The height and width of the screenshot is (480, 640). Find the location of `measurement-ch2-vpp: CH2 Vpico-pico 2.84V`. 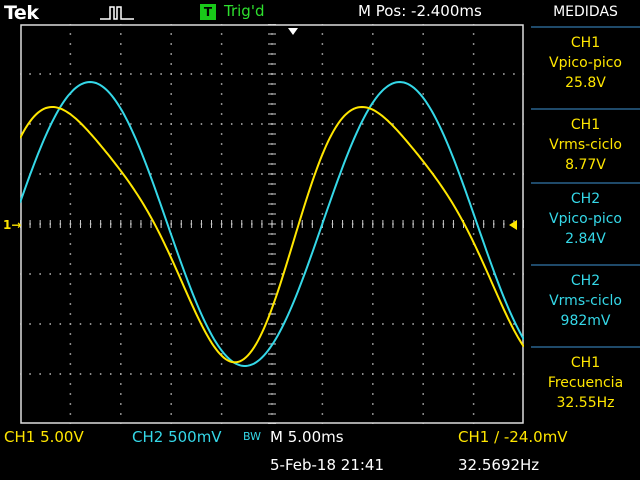

measurement-ch2-vpp: CH2 Vpico-pico 2.84V is located at coordinates (585, 221).